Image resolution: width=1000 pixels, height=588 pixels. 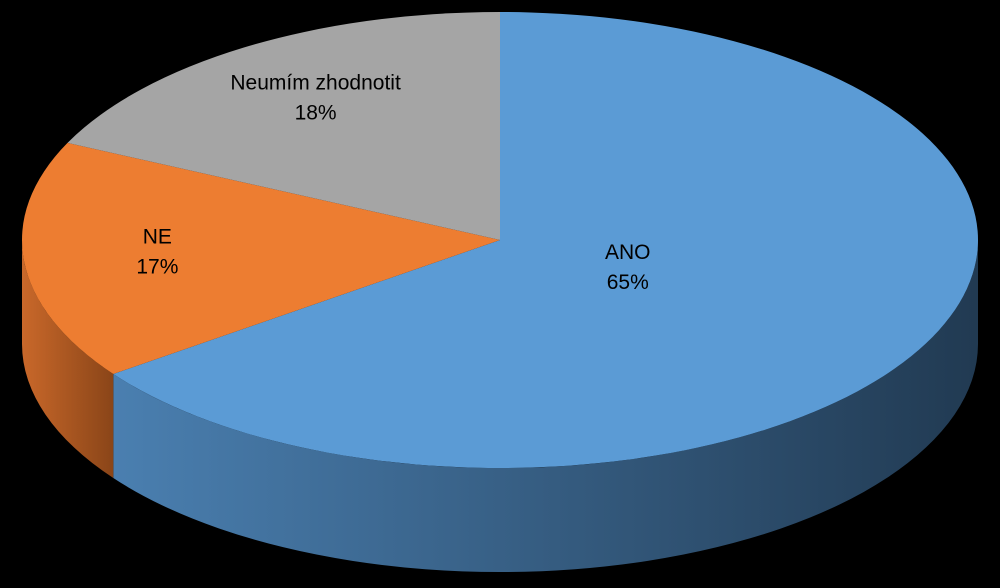 I want to click on slice-label-percent: 65%, so click(x=628, y=282).